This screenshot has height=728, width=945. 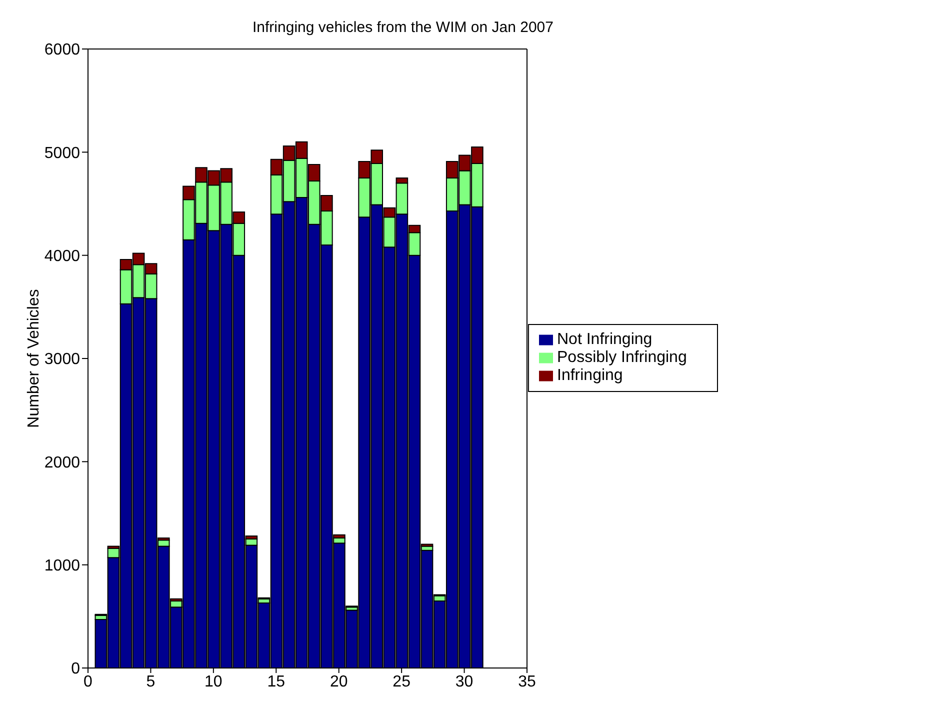 What do you see at coordinates (62, 463) in the screenshot?
I see `y-tick-label: 2000` at bounding box center [62, 463].